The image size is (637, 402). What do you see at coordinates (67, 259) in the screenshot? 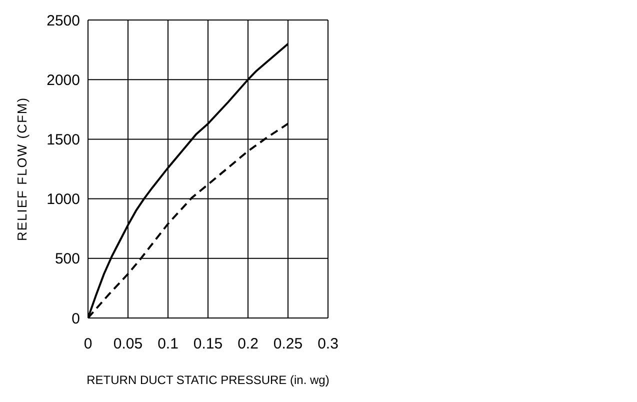
I see `y-tick-label: 500` at bounding box center [67, 259].